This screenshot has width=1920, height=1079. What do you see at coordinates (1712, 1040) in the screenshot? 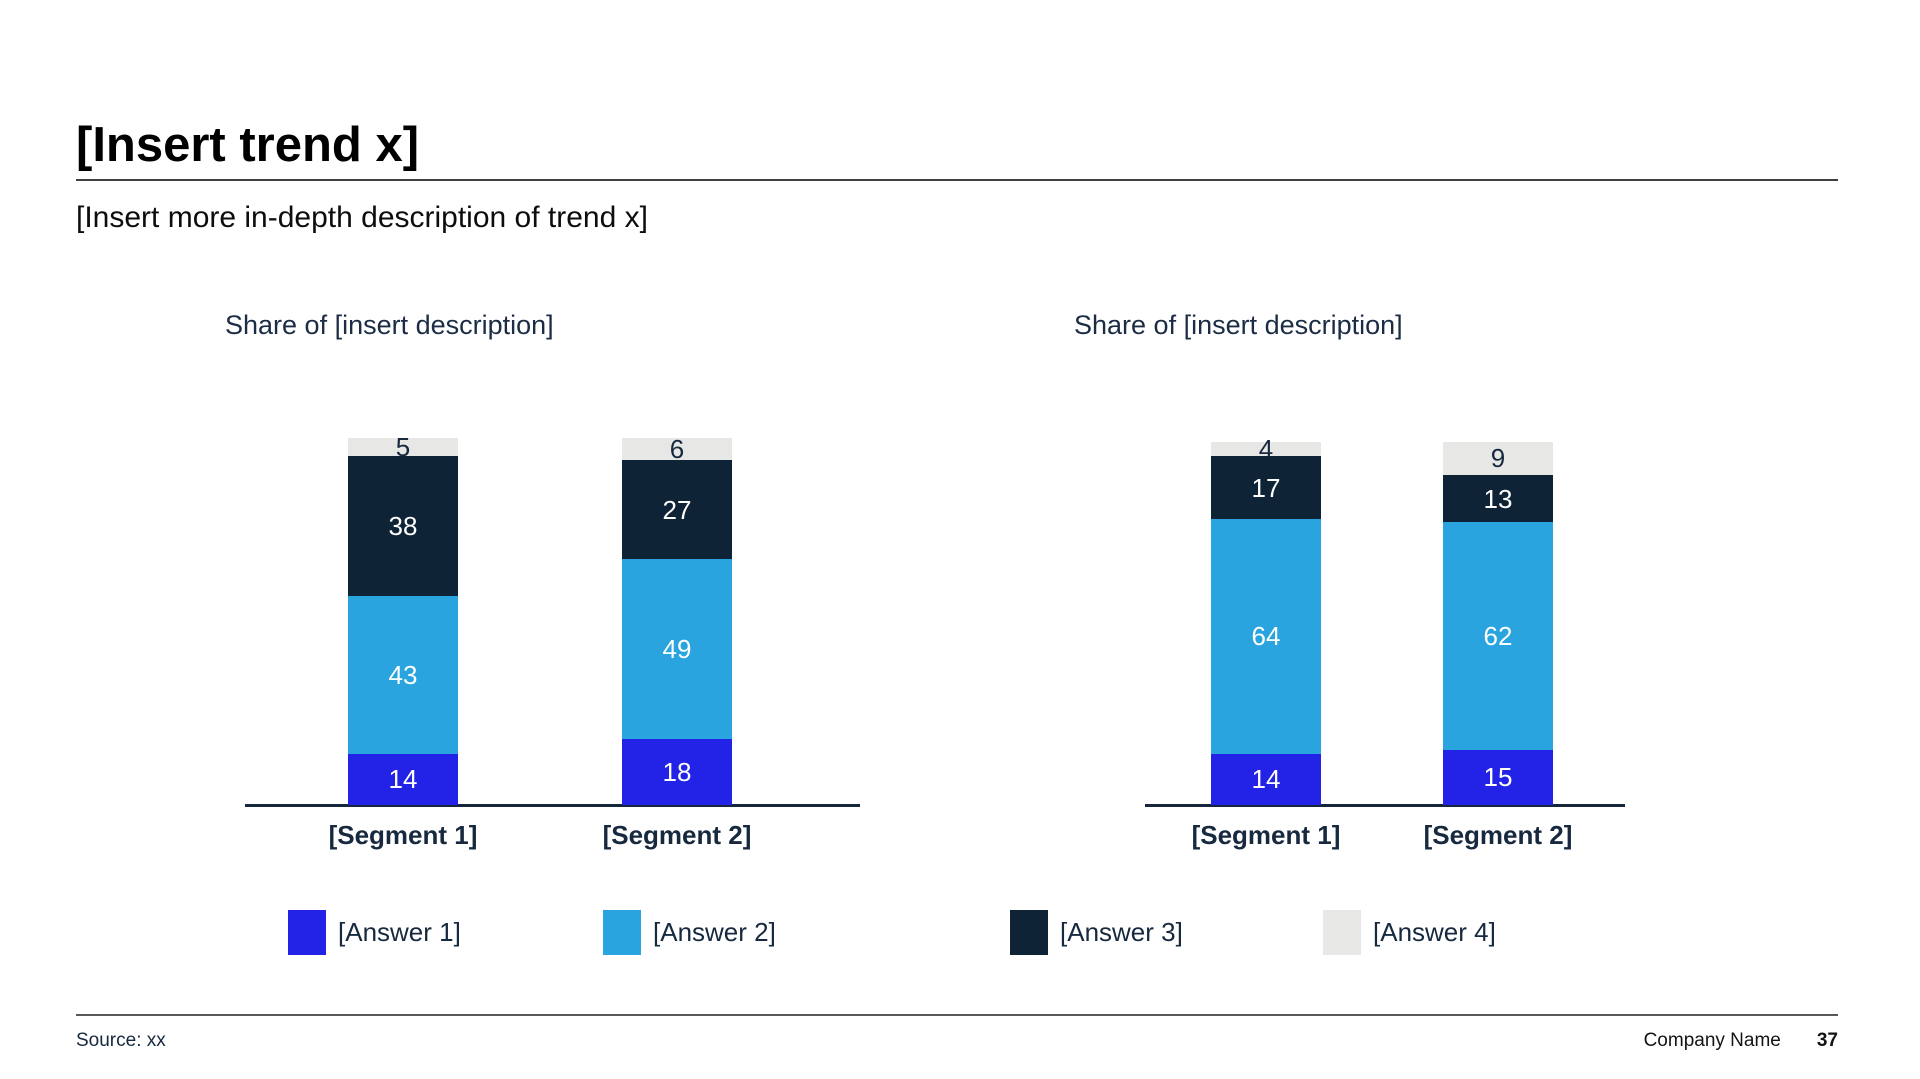
I see `footer-company-name: Company Name` at bounding box center [1712, 1040].